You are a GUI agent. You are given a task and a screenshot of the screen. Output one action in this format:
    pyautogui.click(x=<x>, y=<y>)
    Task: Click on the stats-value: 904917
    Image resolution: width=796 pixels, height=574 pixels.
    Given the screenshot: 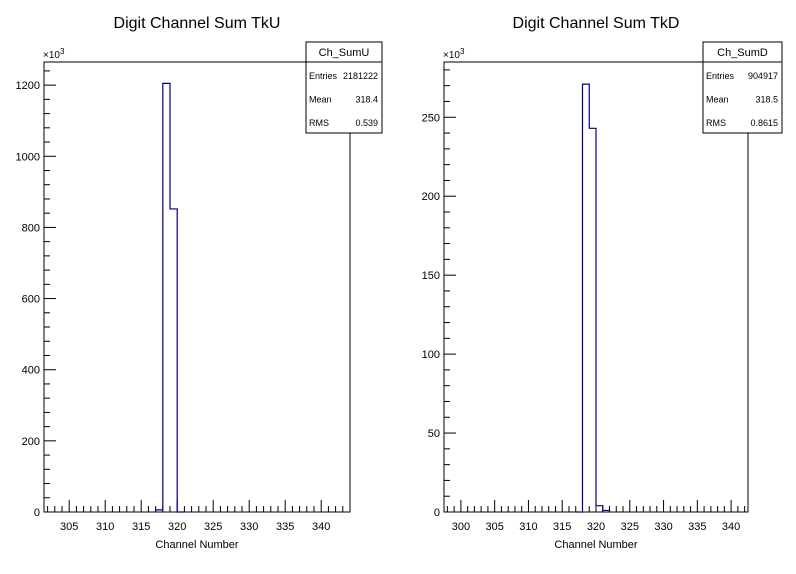 What is the action you would take?
    pyautogui.click(x=763, y=76)
    